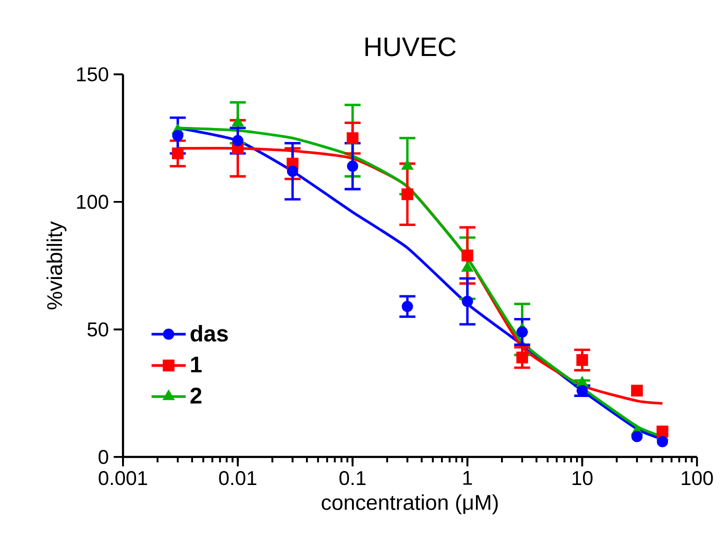 The image size is (725, 552). I want to click on x-tick-label: 10, so click(582, 478).